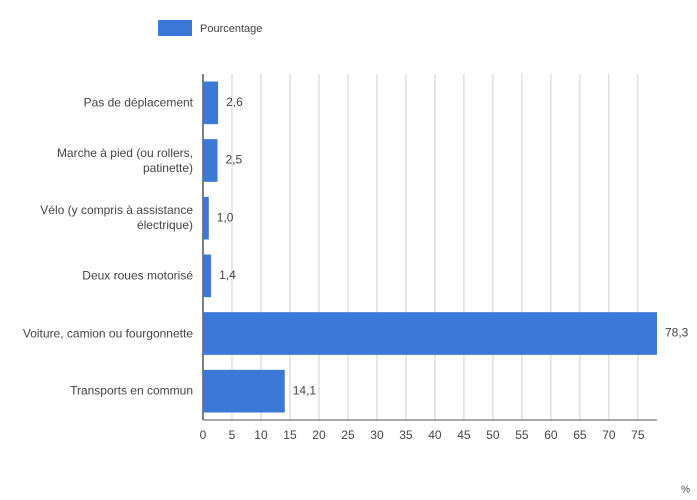 The image size is (697, 500). I want to click on x-tick-label: 40, so click(435, 435).